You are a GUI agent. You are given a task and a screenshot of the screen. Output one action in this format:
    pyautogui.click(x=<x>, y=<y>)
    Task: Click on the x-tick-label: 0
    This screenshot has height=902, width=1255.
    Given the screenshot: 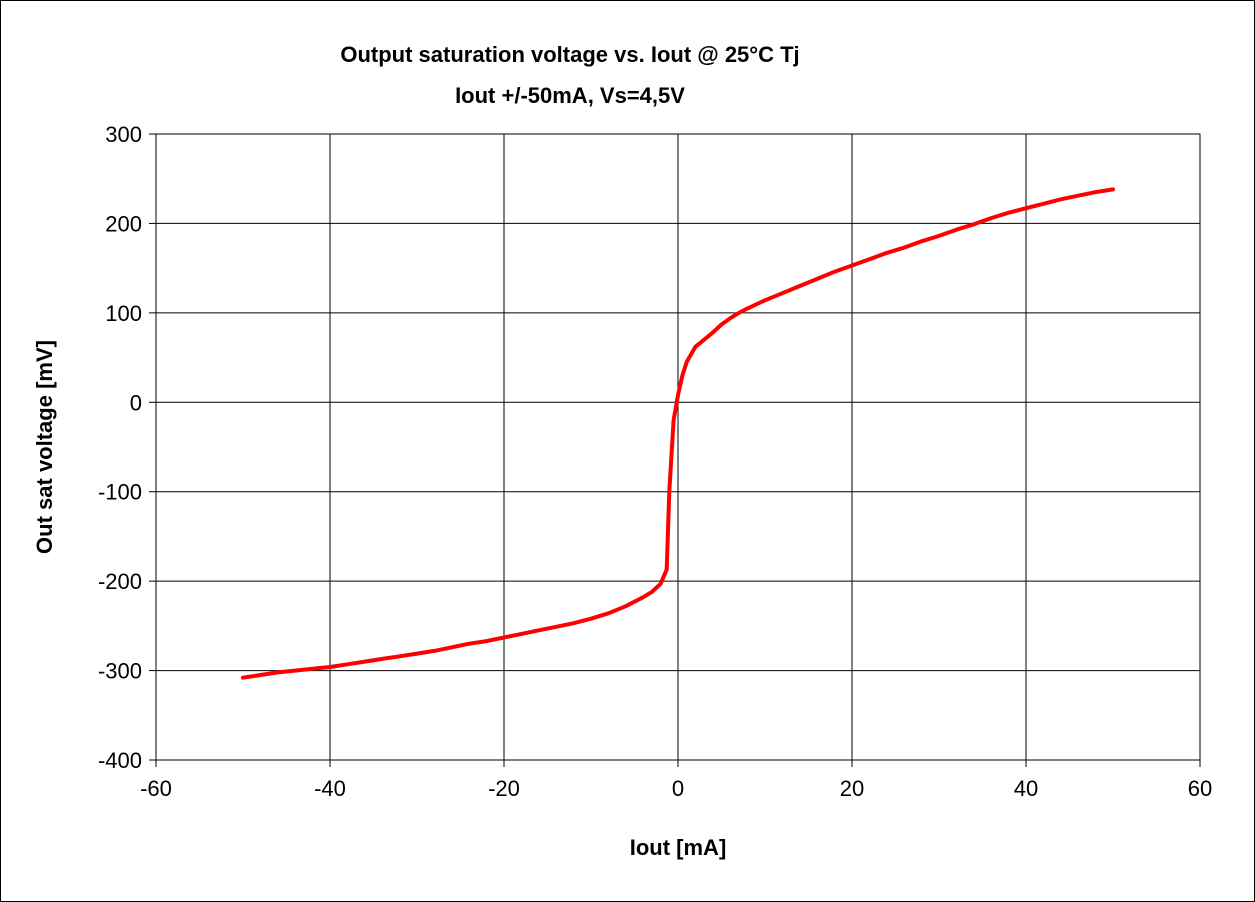 What is the action you would take?
    pyautogui.click(x=678, y=788)
    